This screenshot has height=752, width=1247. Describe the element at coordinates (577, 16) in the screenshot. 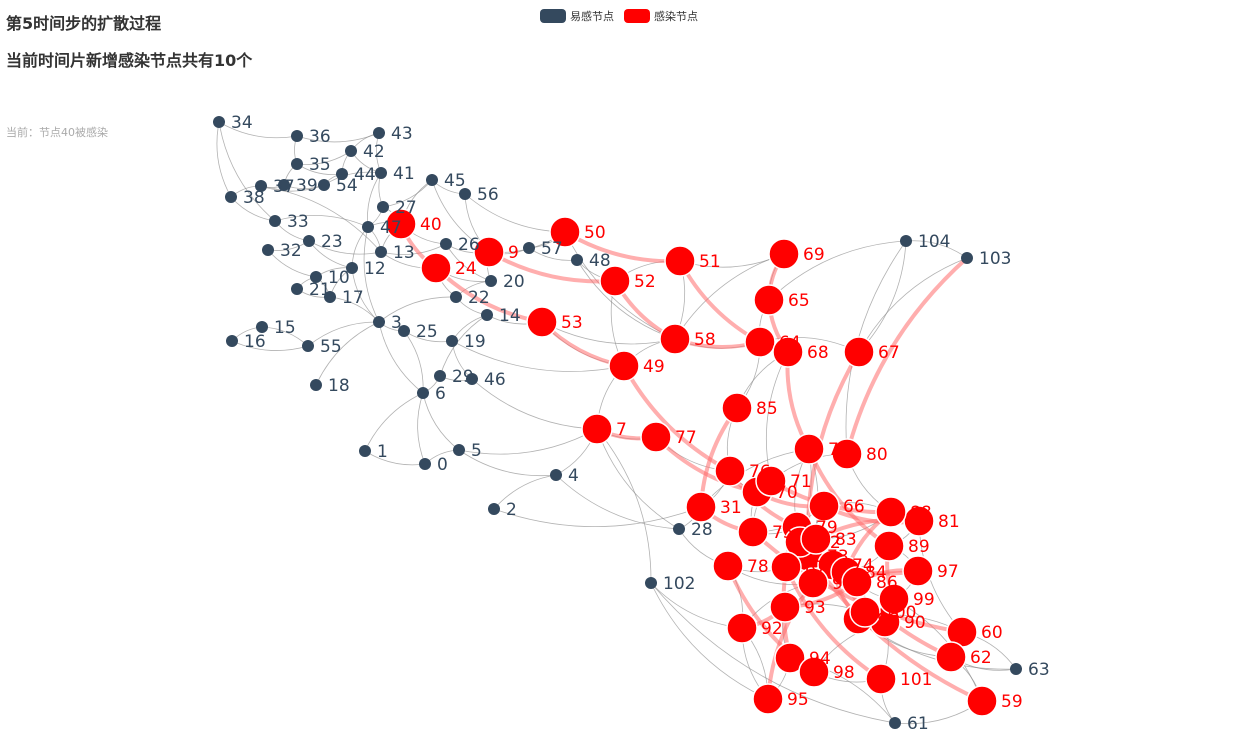

I see `legend-item-susceptible: 易感节点` at that location.